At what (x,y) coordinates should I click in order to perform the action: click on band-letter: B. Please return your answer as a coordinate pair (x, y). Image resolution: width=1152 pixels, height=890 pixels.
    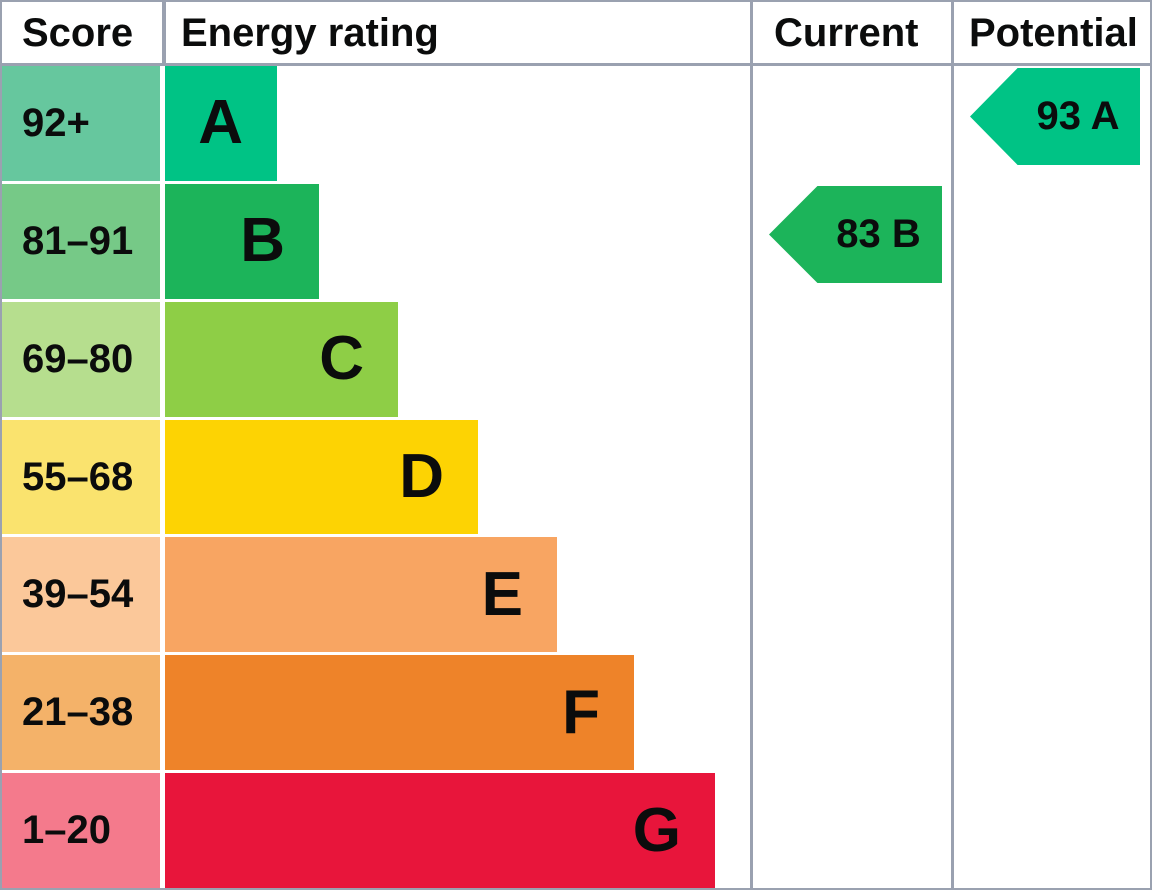
    Looking at the image, I should click on (262, 241).